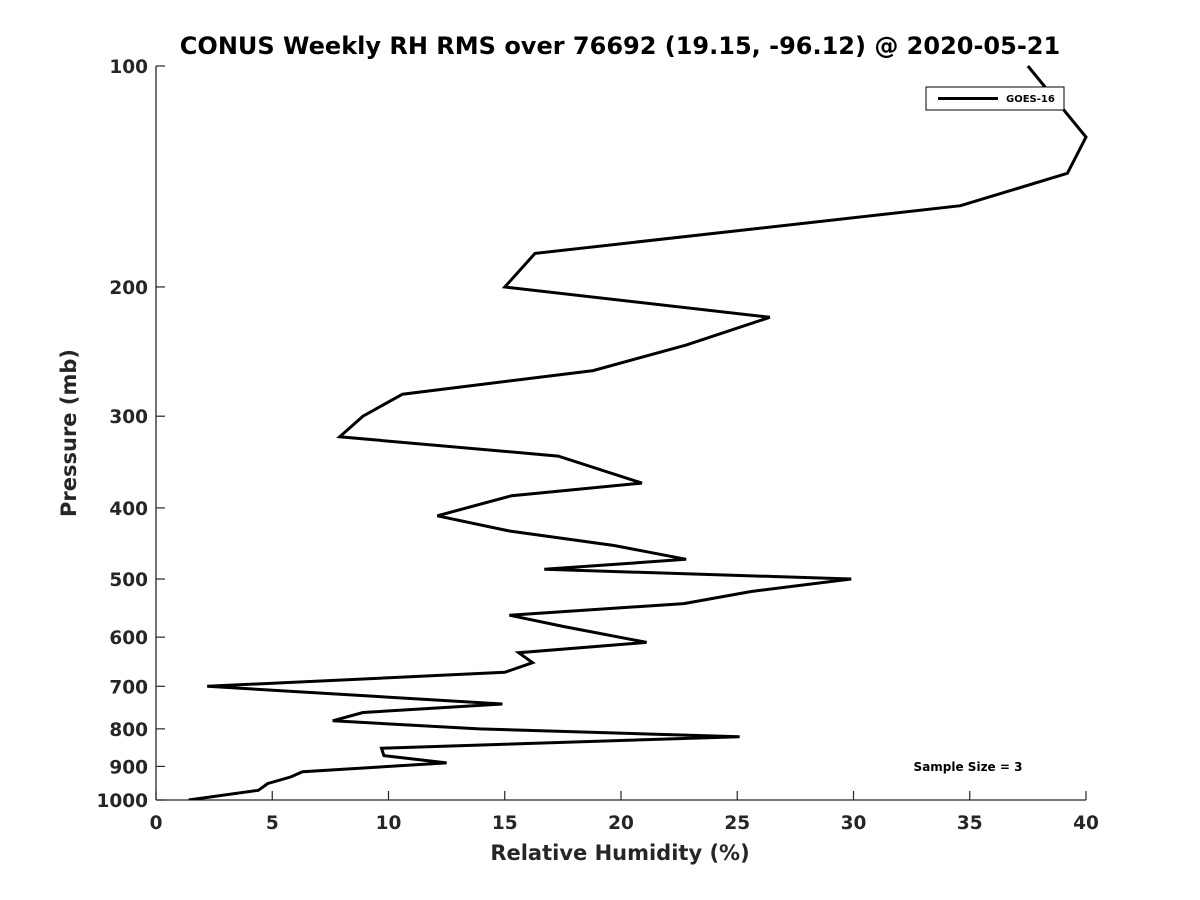 This screenshot has width=1200, height=900. What do you see at coordinates (505, 823) in the screenshot?
I see `x-tick-label: 15` at bounding box center [505, 823].